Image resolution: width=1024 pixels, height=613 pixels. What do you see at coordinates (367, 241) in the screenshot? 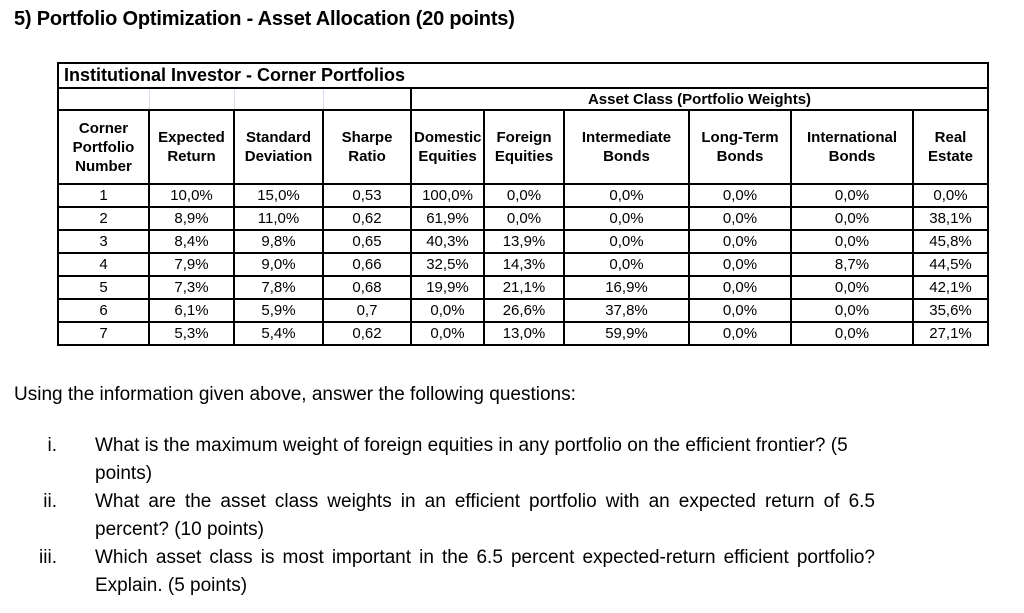
I see `table-cell: 0,65` at bounding box center [367, 241].